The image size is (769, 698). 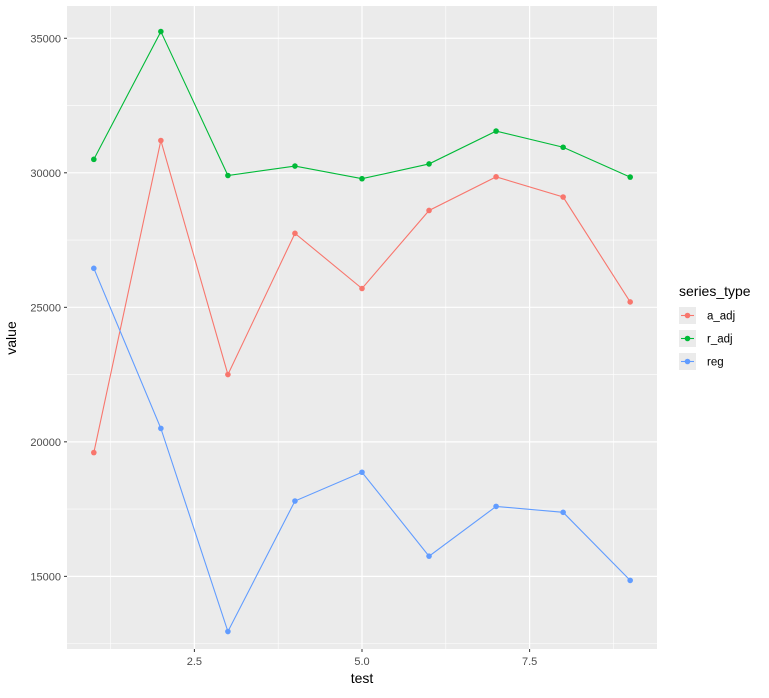 I want to click on legend-key-point-a_adj, so click(x=687, y=315).